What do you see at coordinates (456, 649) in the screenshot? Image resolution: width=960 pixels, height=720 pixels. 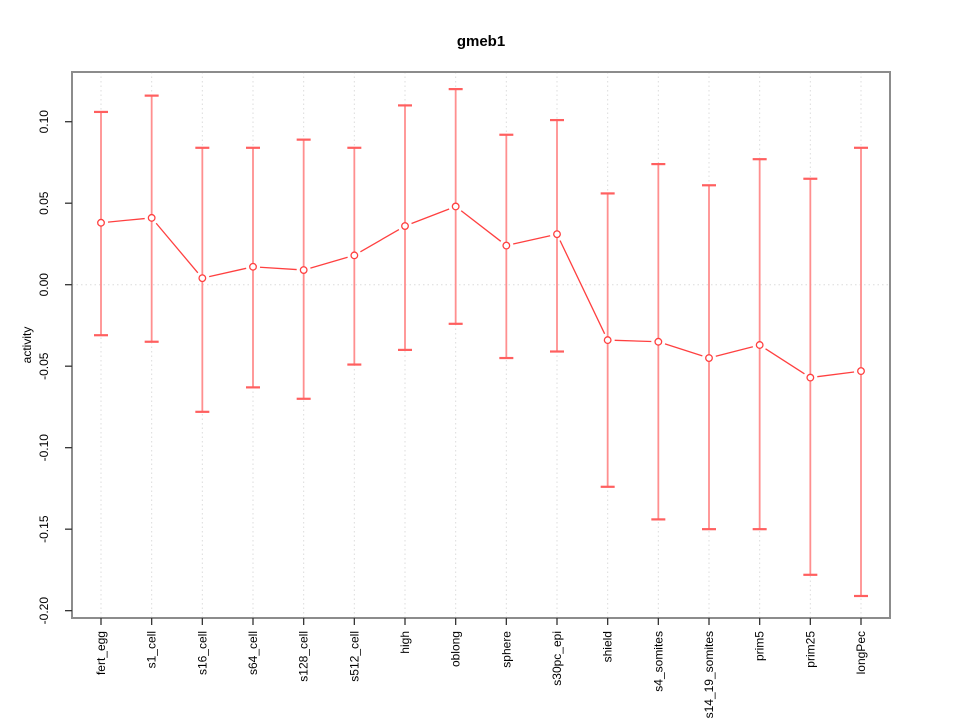 I see `x-tick-label: oblong` at bounding box center [456, 649].